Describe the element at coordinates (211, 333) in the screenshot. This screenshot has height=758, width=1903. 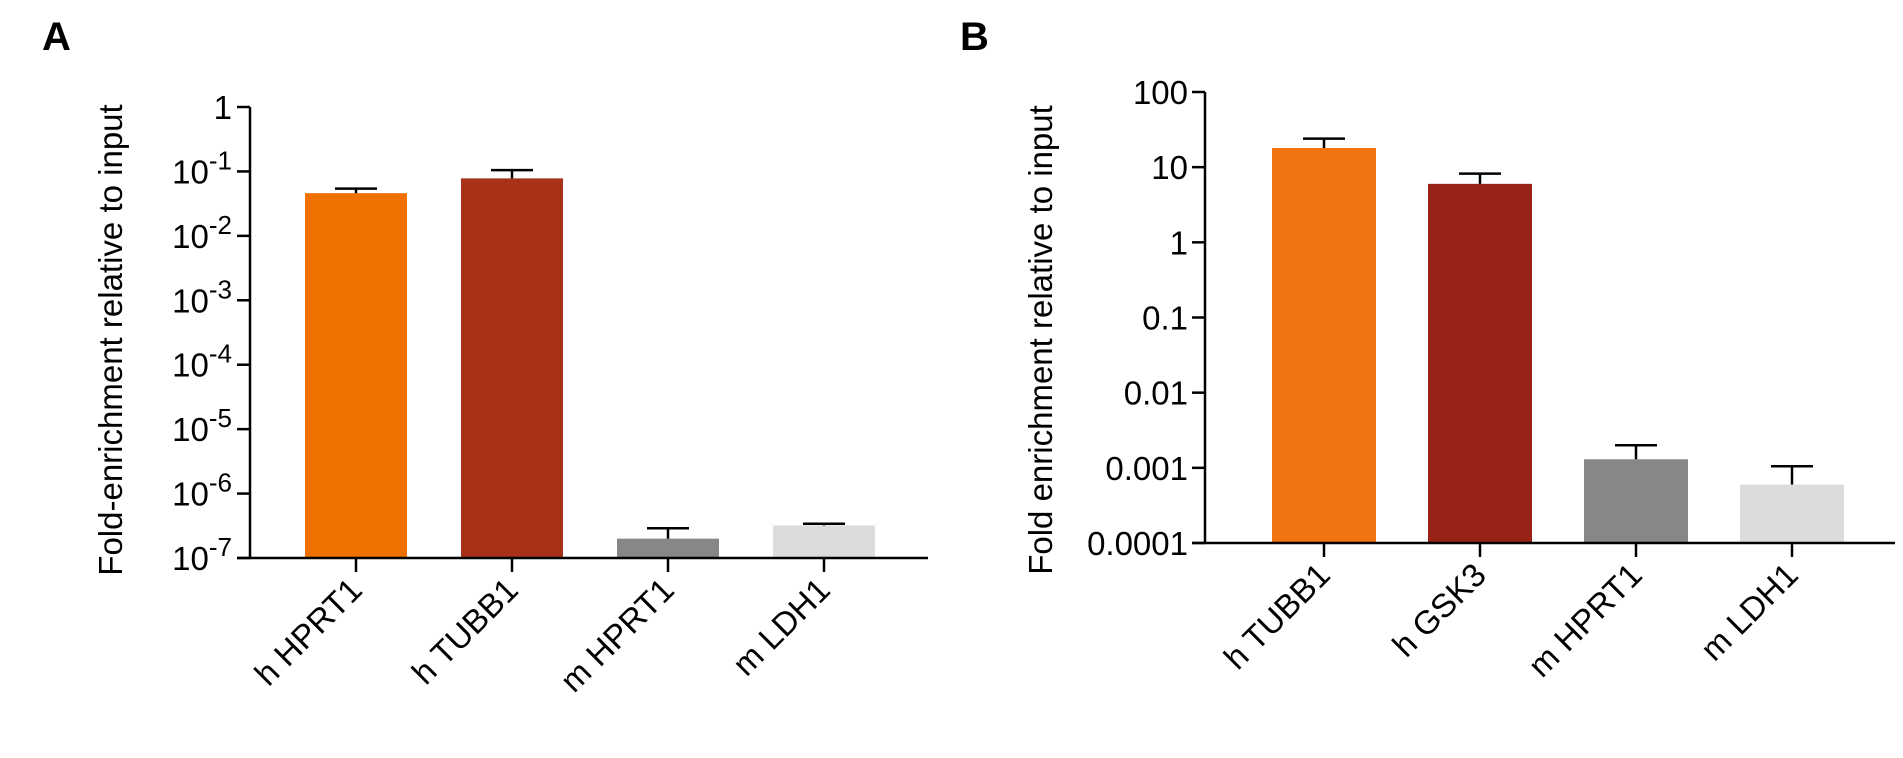
I see `panel-a-y-ticks: 110-110-210-310-410-510-610-7` at that location.